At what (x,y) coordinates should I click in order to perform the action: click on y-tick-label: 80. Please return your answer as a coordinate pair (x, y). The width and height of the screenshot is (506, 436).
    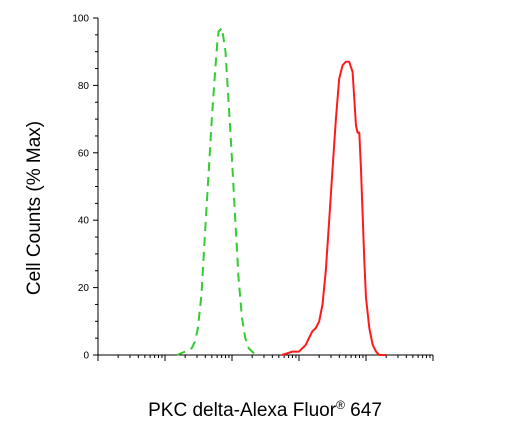
    Looking at the image, I should click on (84, 86).